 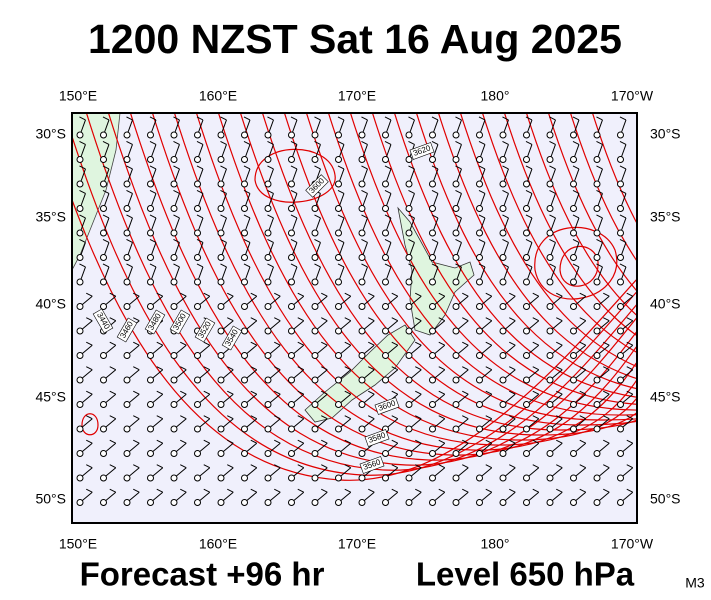 I want to click on lat-label-right: 35°S, so click(x=665, y=217).